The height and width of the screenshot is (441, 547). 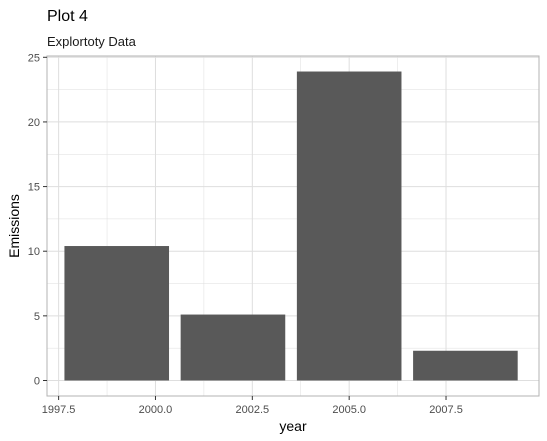 I want to click on x-tick-label: 2005.0, so click(x=349, y=410).